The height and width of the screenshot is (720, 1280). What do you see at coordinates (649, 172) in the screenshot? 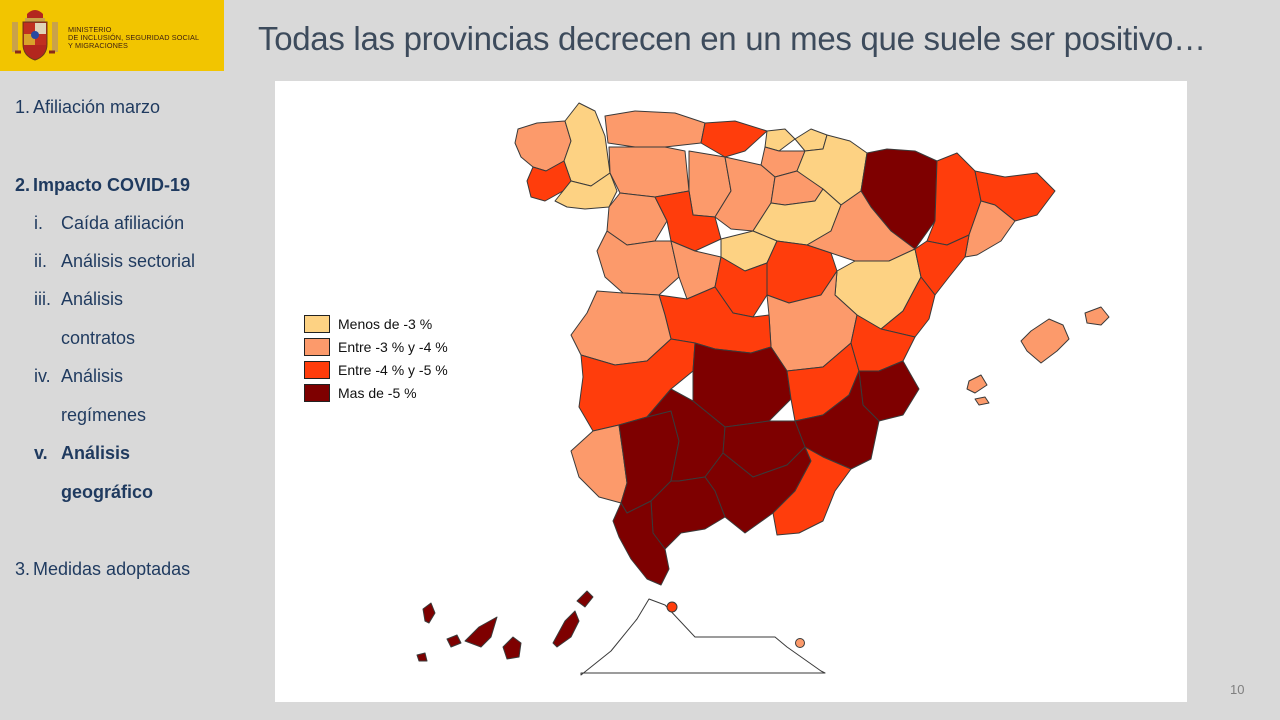
I see `province-leon` at bounding box center [649, 172].